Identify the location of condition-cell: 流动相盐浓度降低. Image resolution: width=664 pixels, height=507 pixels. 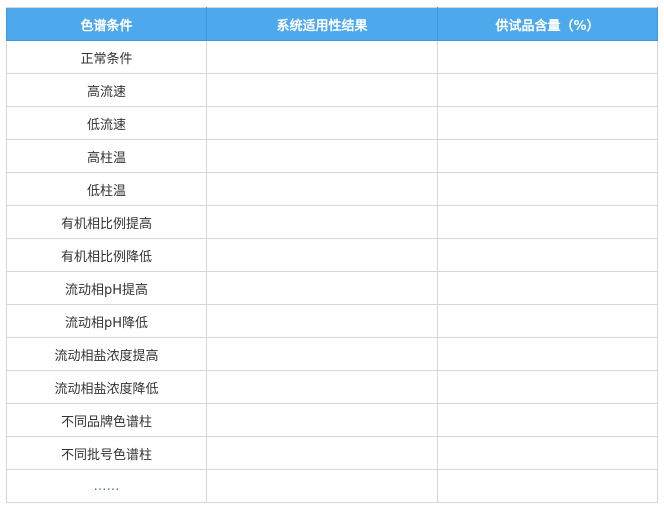
(106, 387).